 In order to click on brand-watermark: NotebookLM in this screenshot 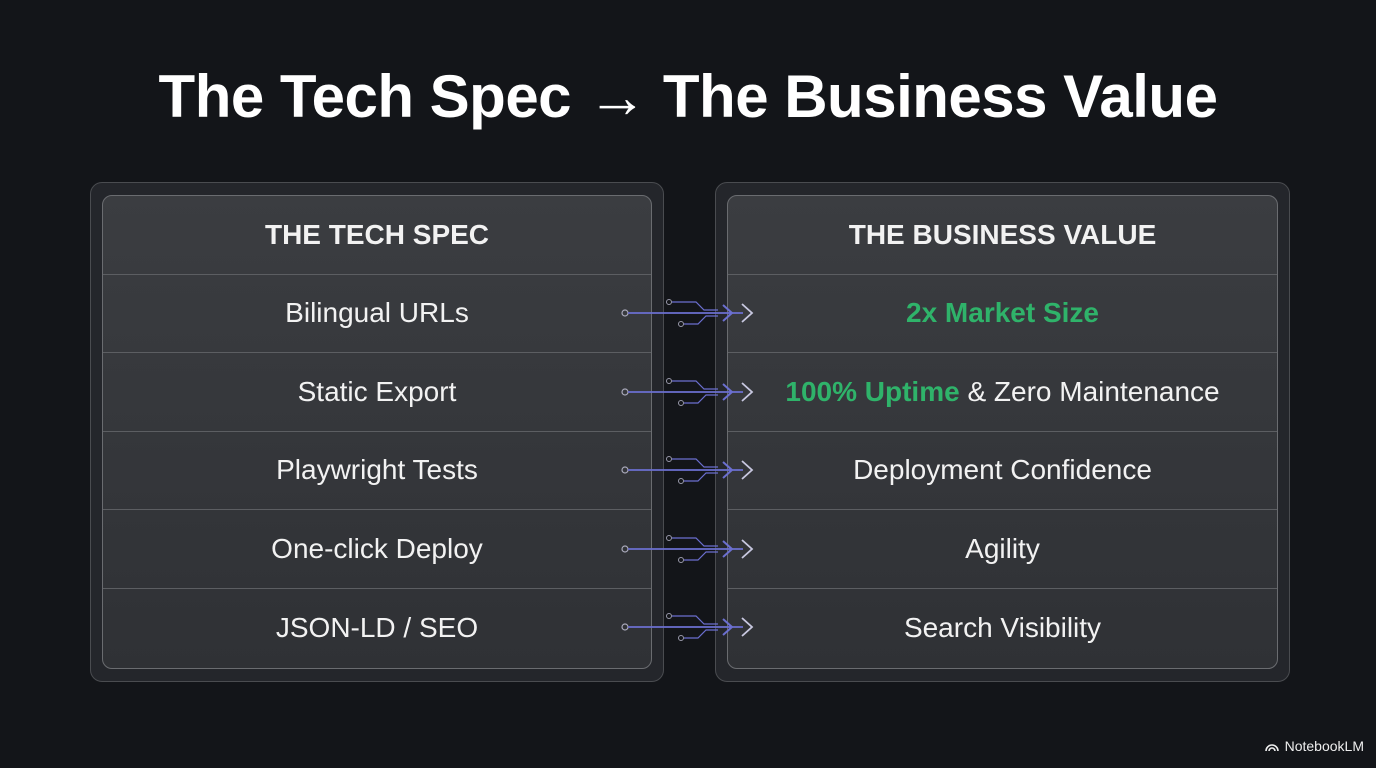, I will do `click(1314, 746)`.